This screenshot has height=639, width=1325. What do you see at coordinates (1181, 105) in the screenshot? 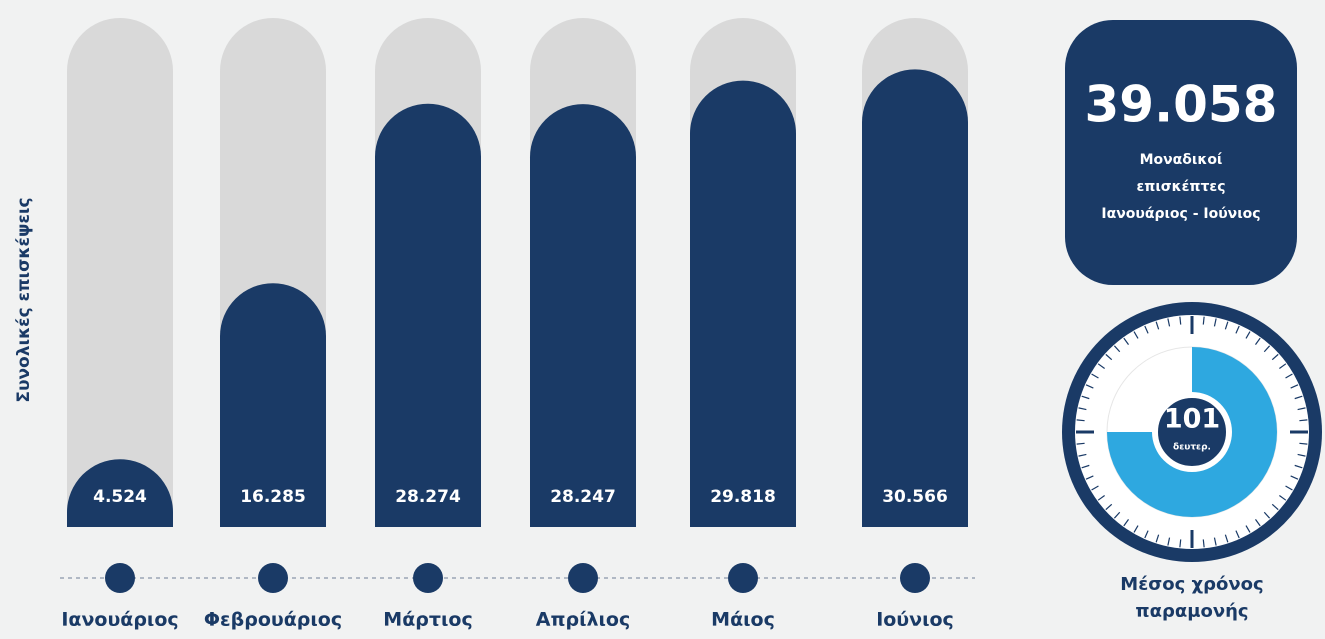
I see `visitors-value: 39.058` at bounding box center [1181, 105].